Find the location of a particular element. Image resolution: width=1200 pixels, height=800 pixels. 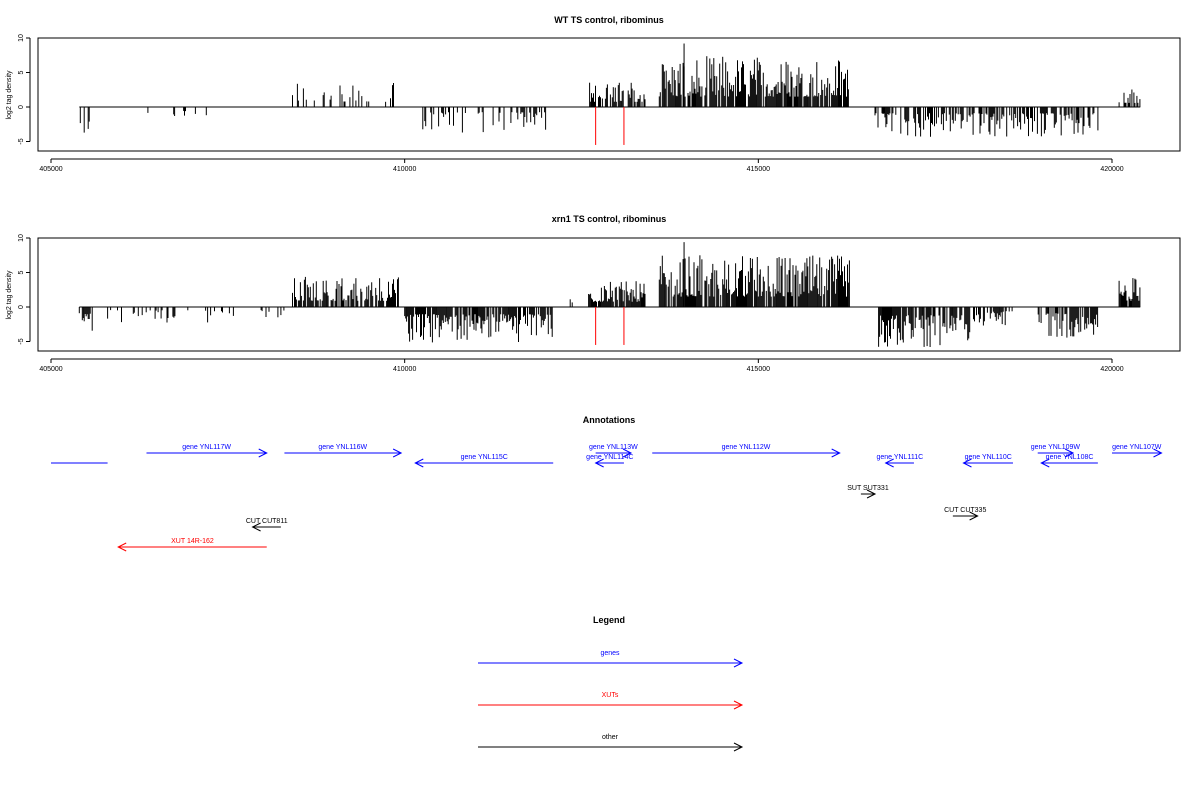

legend-item-label: genes is located at coordinates (610, 653).